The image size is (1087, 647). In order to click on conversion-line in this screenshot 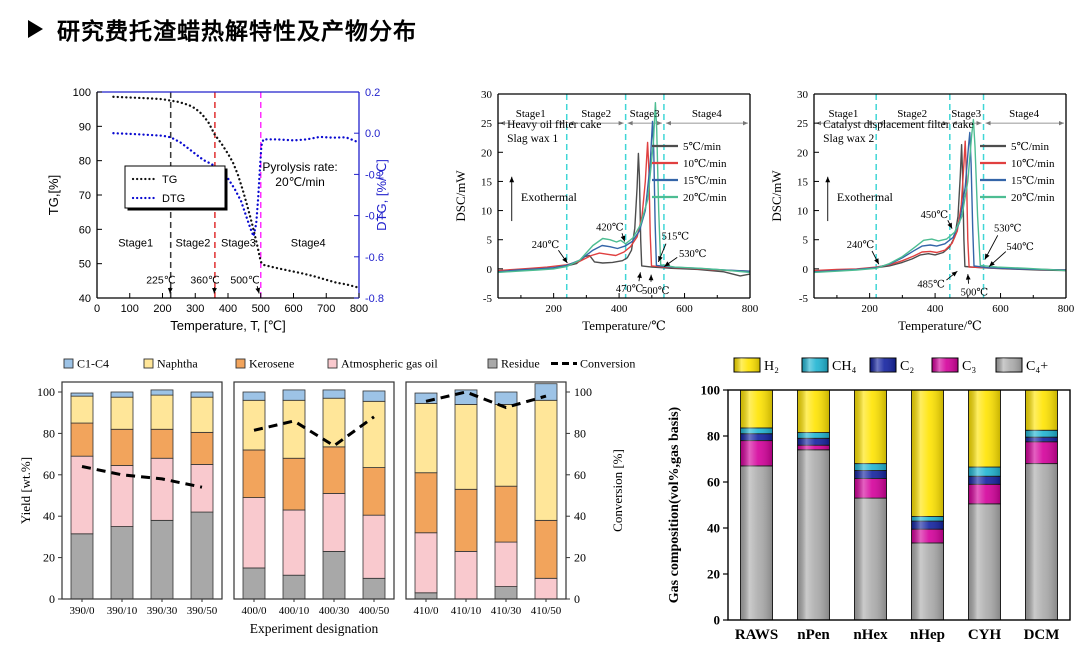, I will do `click(142, 477)`.